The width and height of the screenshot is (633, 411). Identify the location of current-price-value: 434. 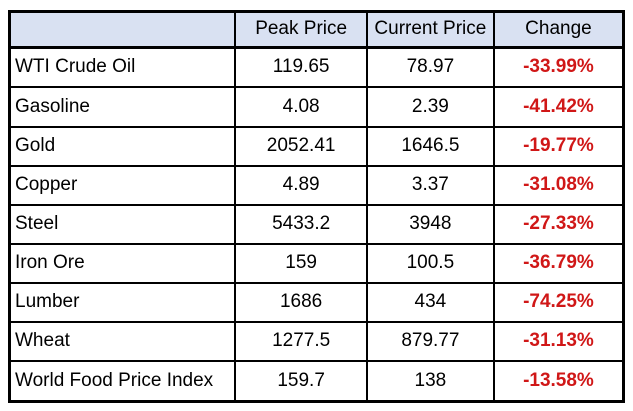
(430, 303).